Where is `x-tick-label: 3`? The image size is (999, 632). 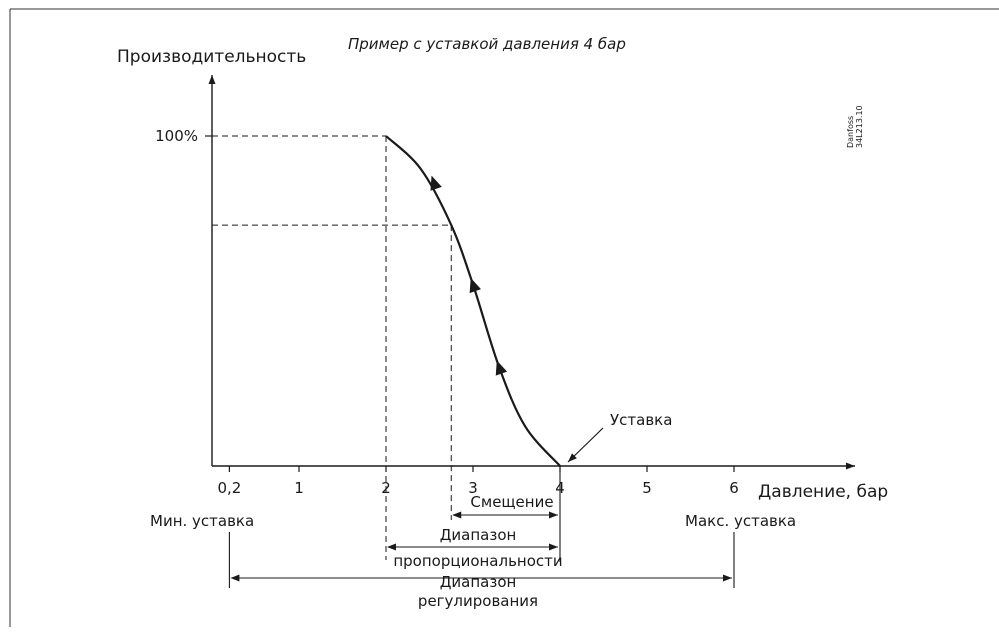
x-tick-label: 3 is located at coordinates (473, 488).